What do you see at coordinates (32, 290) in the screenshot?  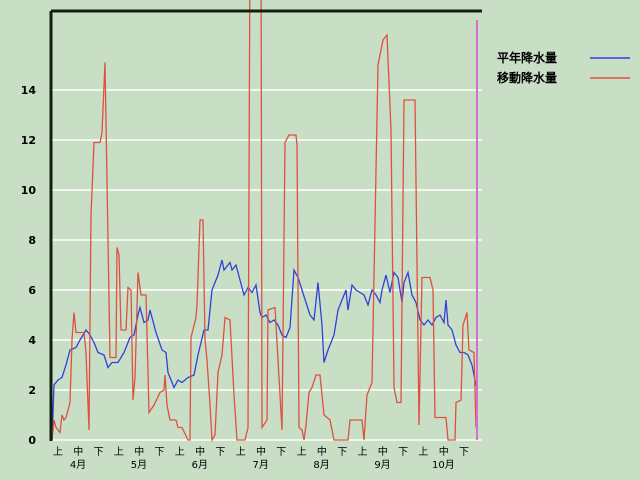 I see `y-tick-label: 6` at bounding box center [32, 290].